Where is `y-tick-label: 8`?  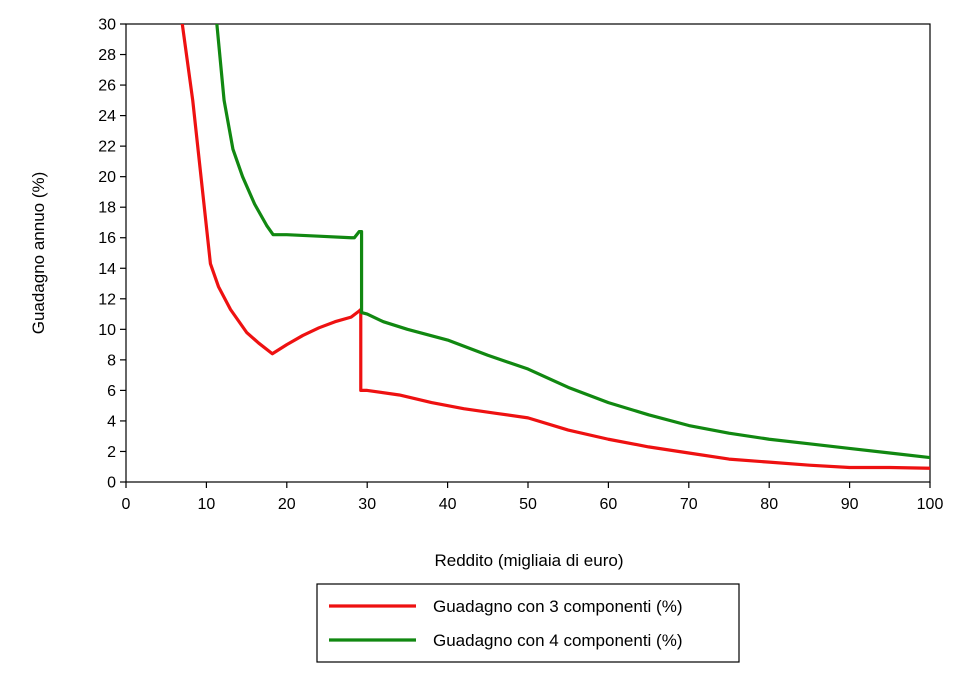
y-tick-label: 8 is located at coordinates (111, 360).